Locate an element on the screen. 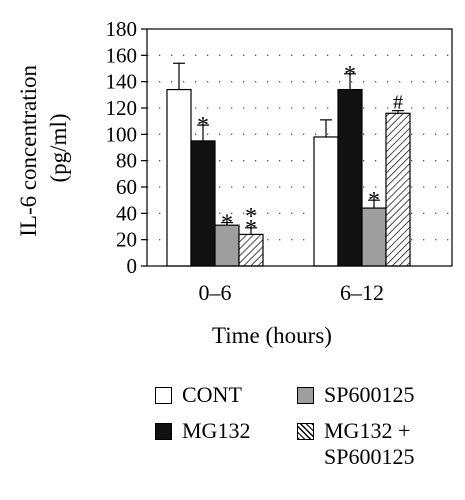 This screenshot has height=500, width=465. x-axis-label: Time (hours) is located at coordinates (272, 335).